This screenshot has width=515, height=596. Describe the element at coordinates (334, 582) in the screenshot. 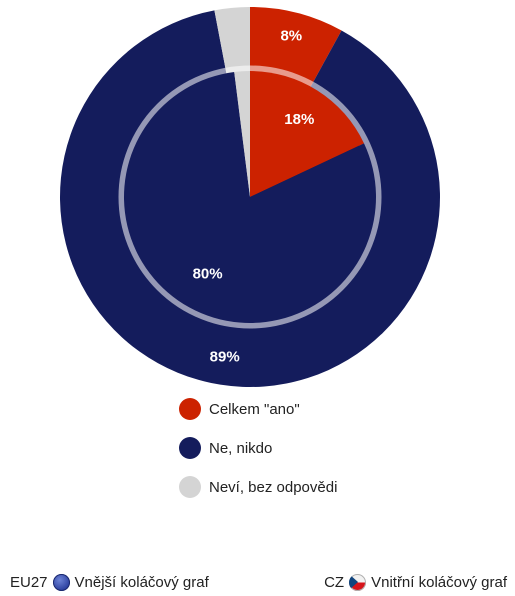

I see `footer-inner-code: CZ` at that location.